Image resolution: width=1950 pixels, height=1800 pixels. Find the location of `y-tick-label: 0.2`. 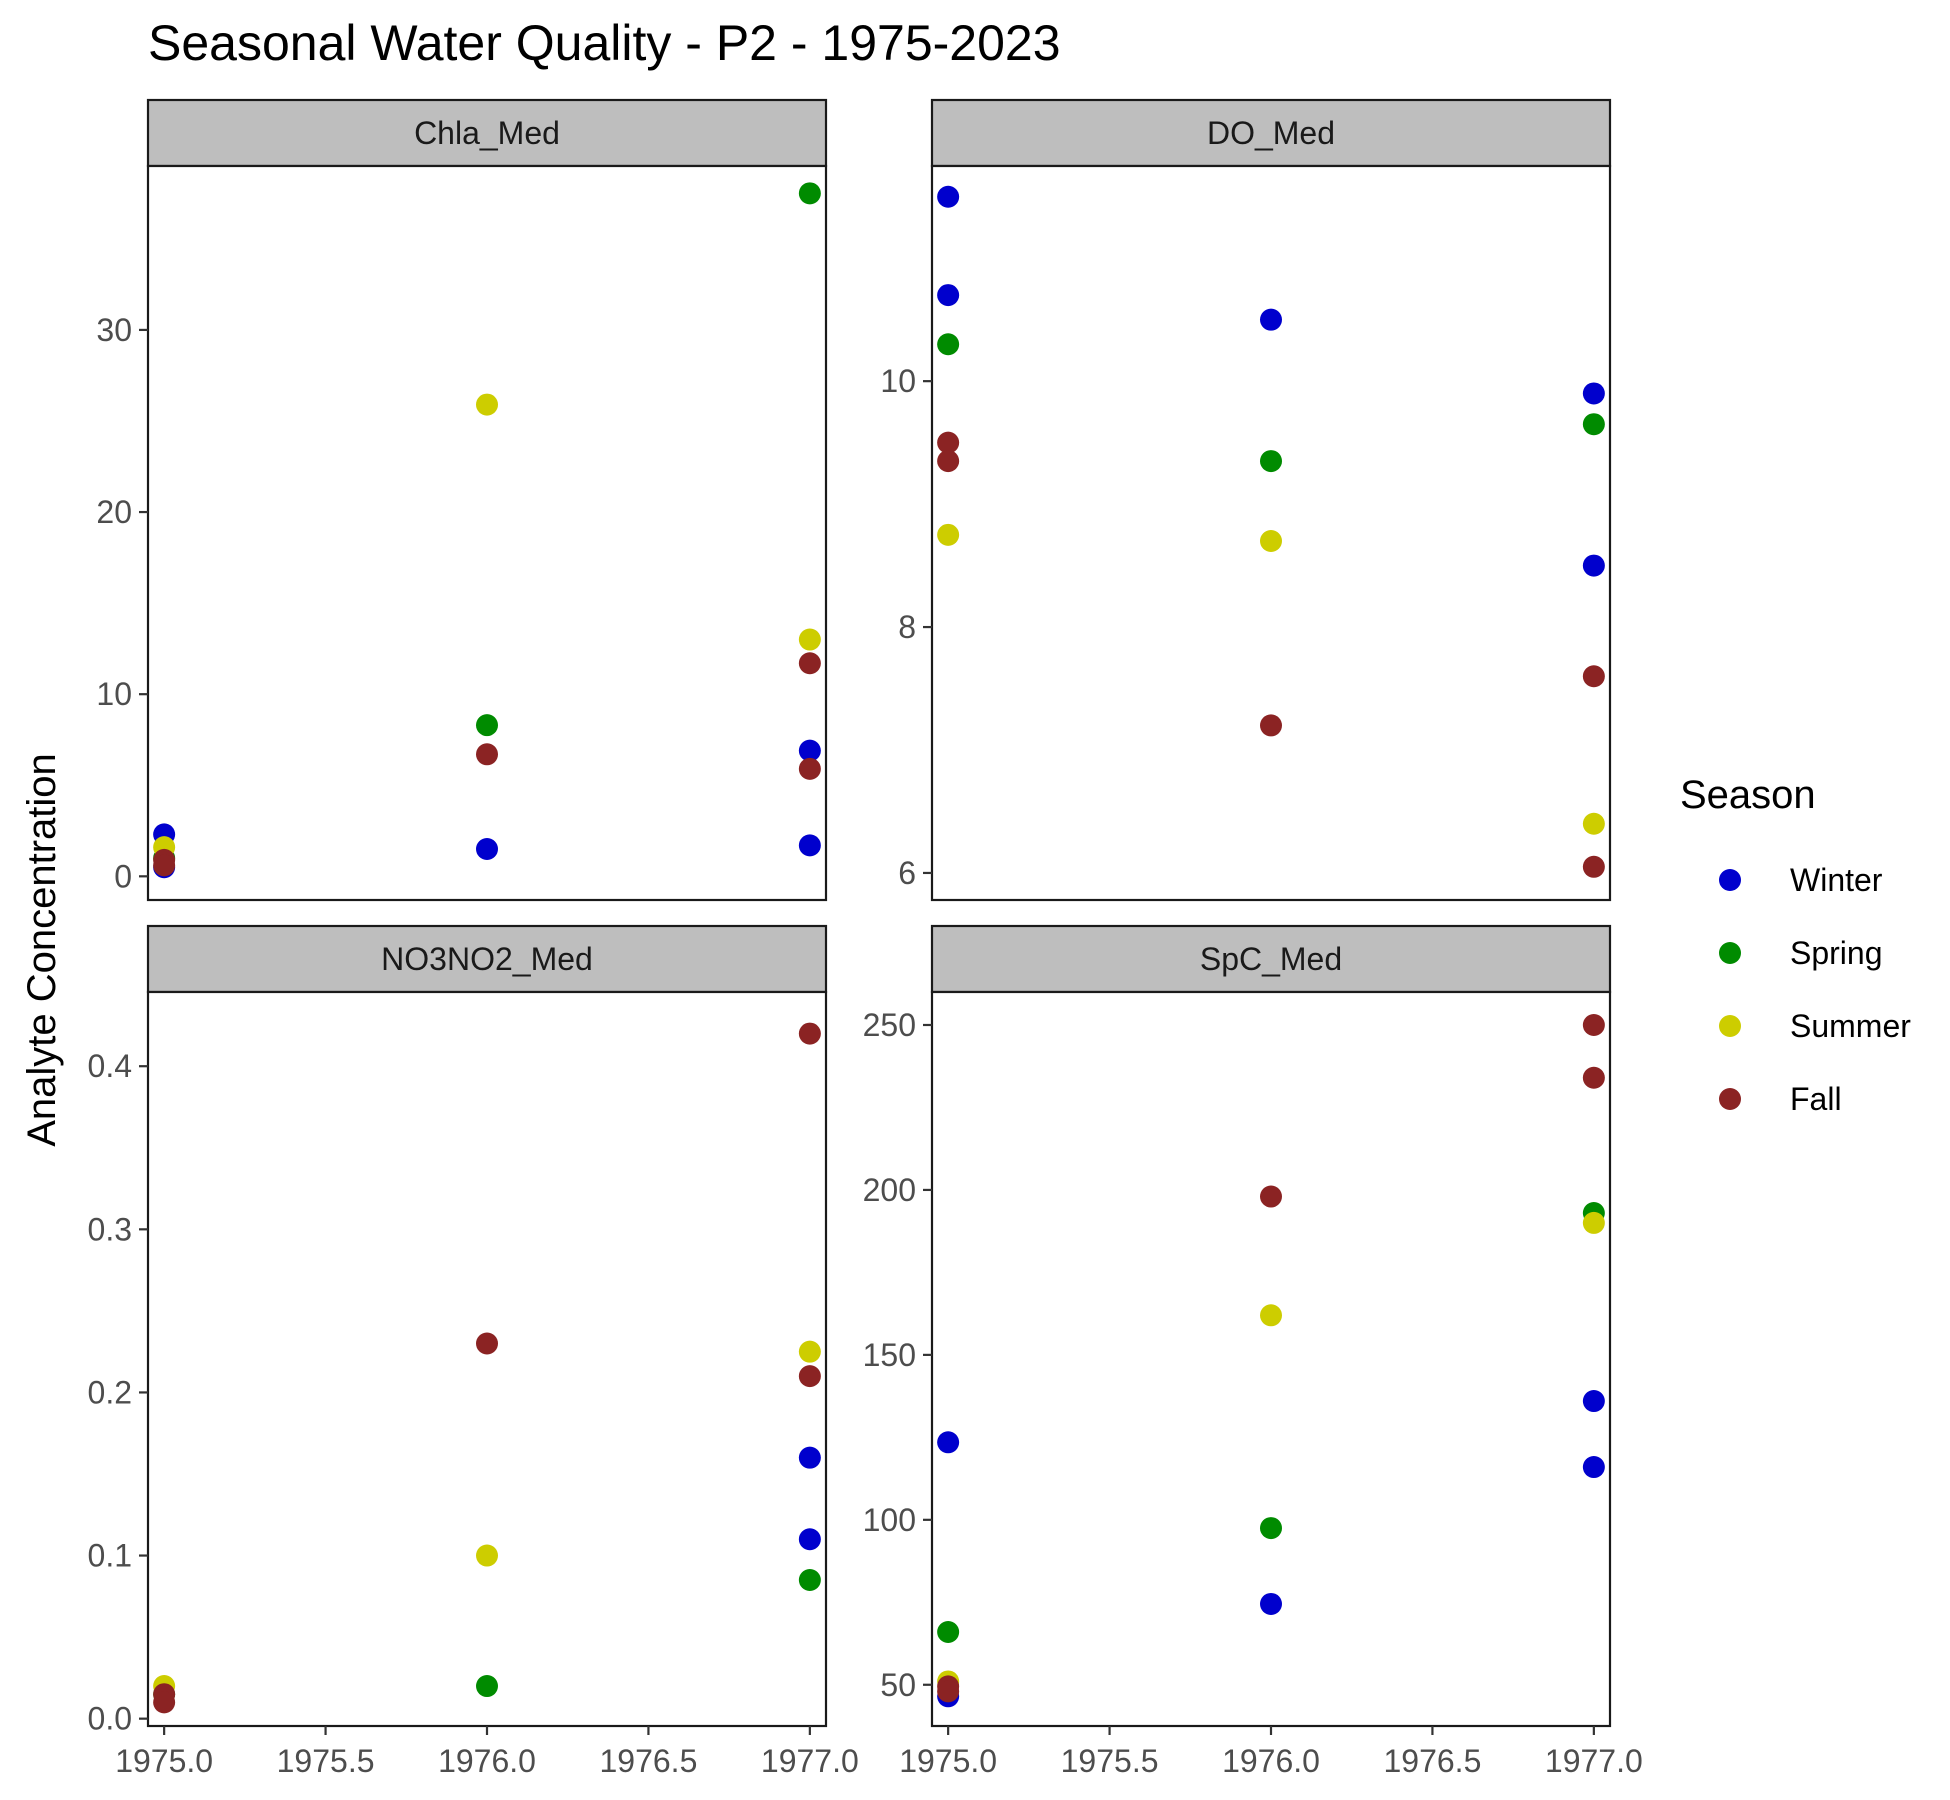

y-tick-label: 0.2 is located at coordinates (110, 1392).